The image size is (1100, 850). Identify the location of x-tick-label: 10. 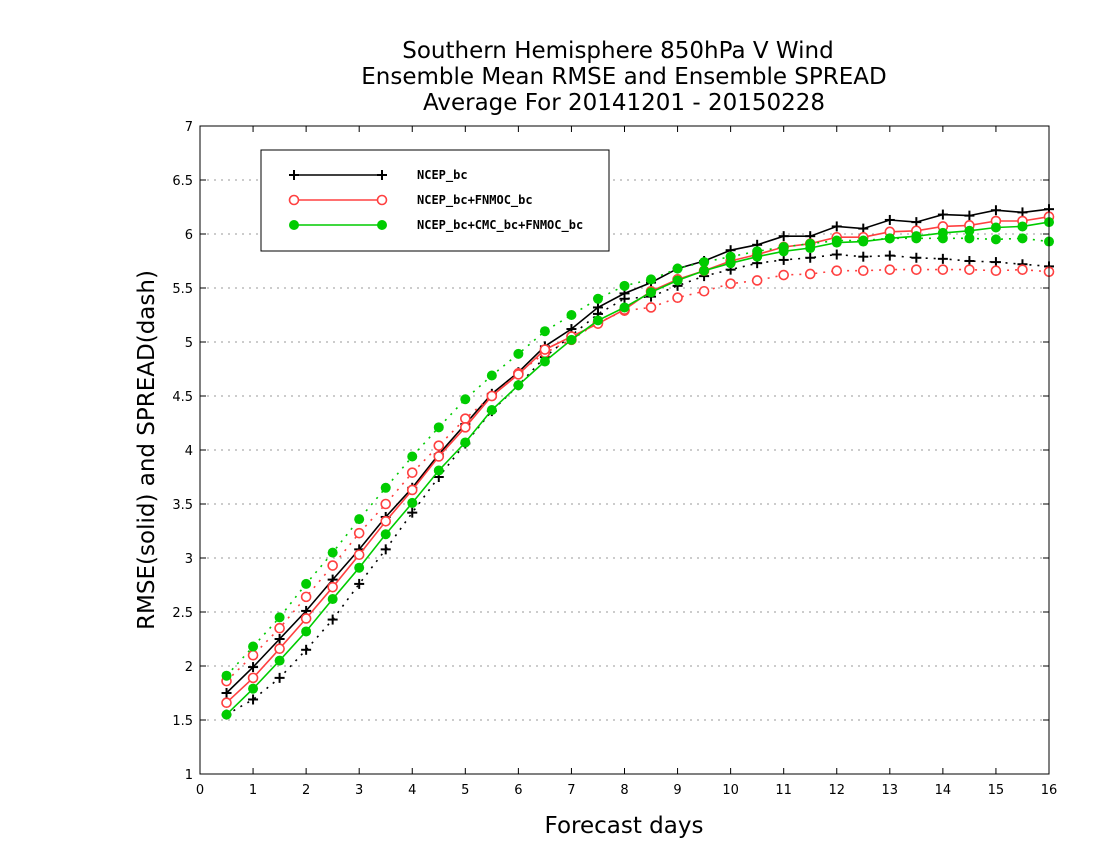
(730, 790).